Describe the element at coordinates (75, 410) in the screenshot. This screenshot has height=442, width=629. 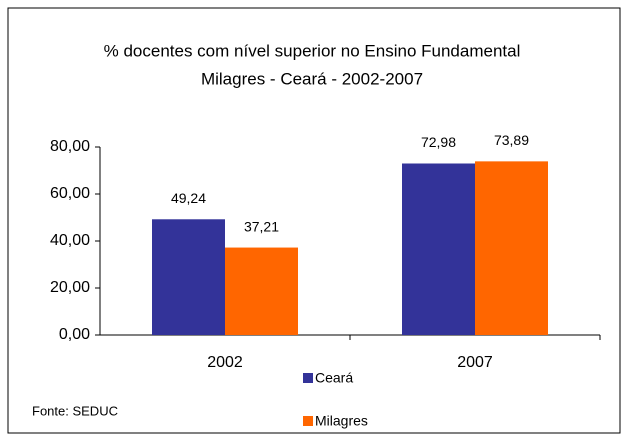
I see `source: Fonte: SEDUC` at that location.